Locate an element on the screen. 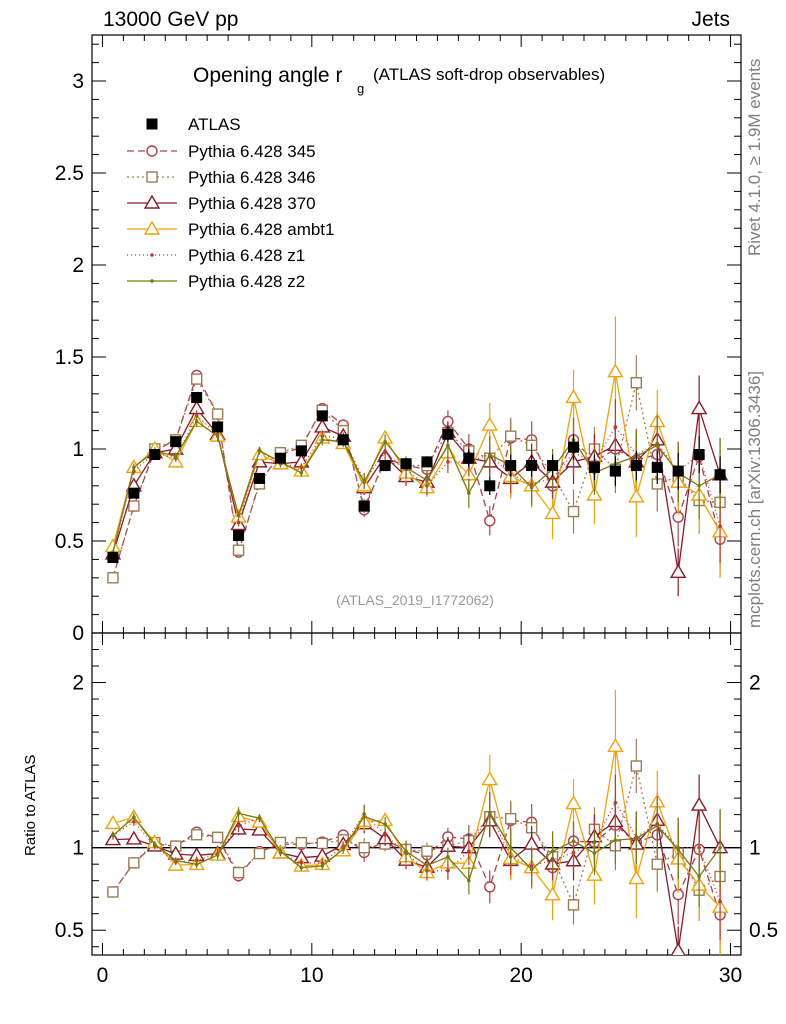 The height and width of the screenshot is (1024, 786). chart-title: Opening angle r is located at coordinates (267, 75).